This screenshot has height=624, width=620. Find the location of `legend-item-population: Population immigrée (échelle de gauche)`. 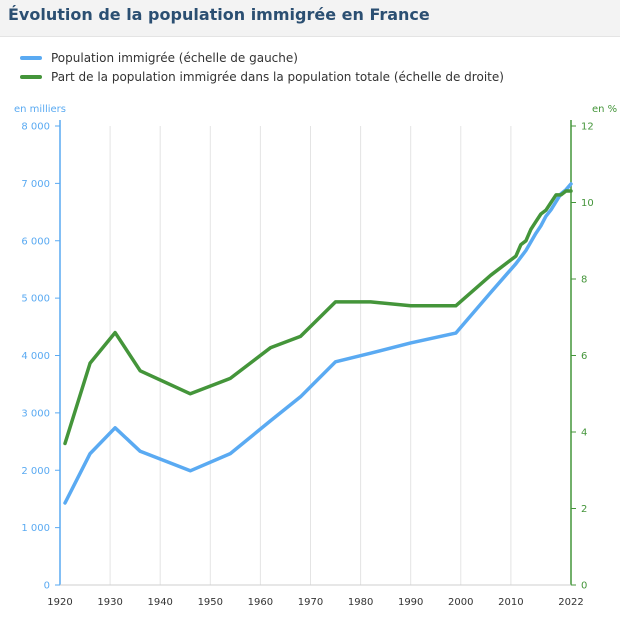

legend-item-population: Population immigrée (échelle de gauche) is located at coordinates (262, 57).